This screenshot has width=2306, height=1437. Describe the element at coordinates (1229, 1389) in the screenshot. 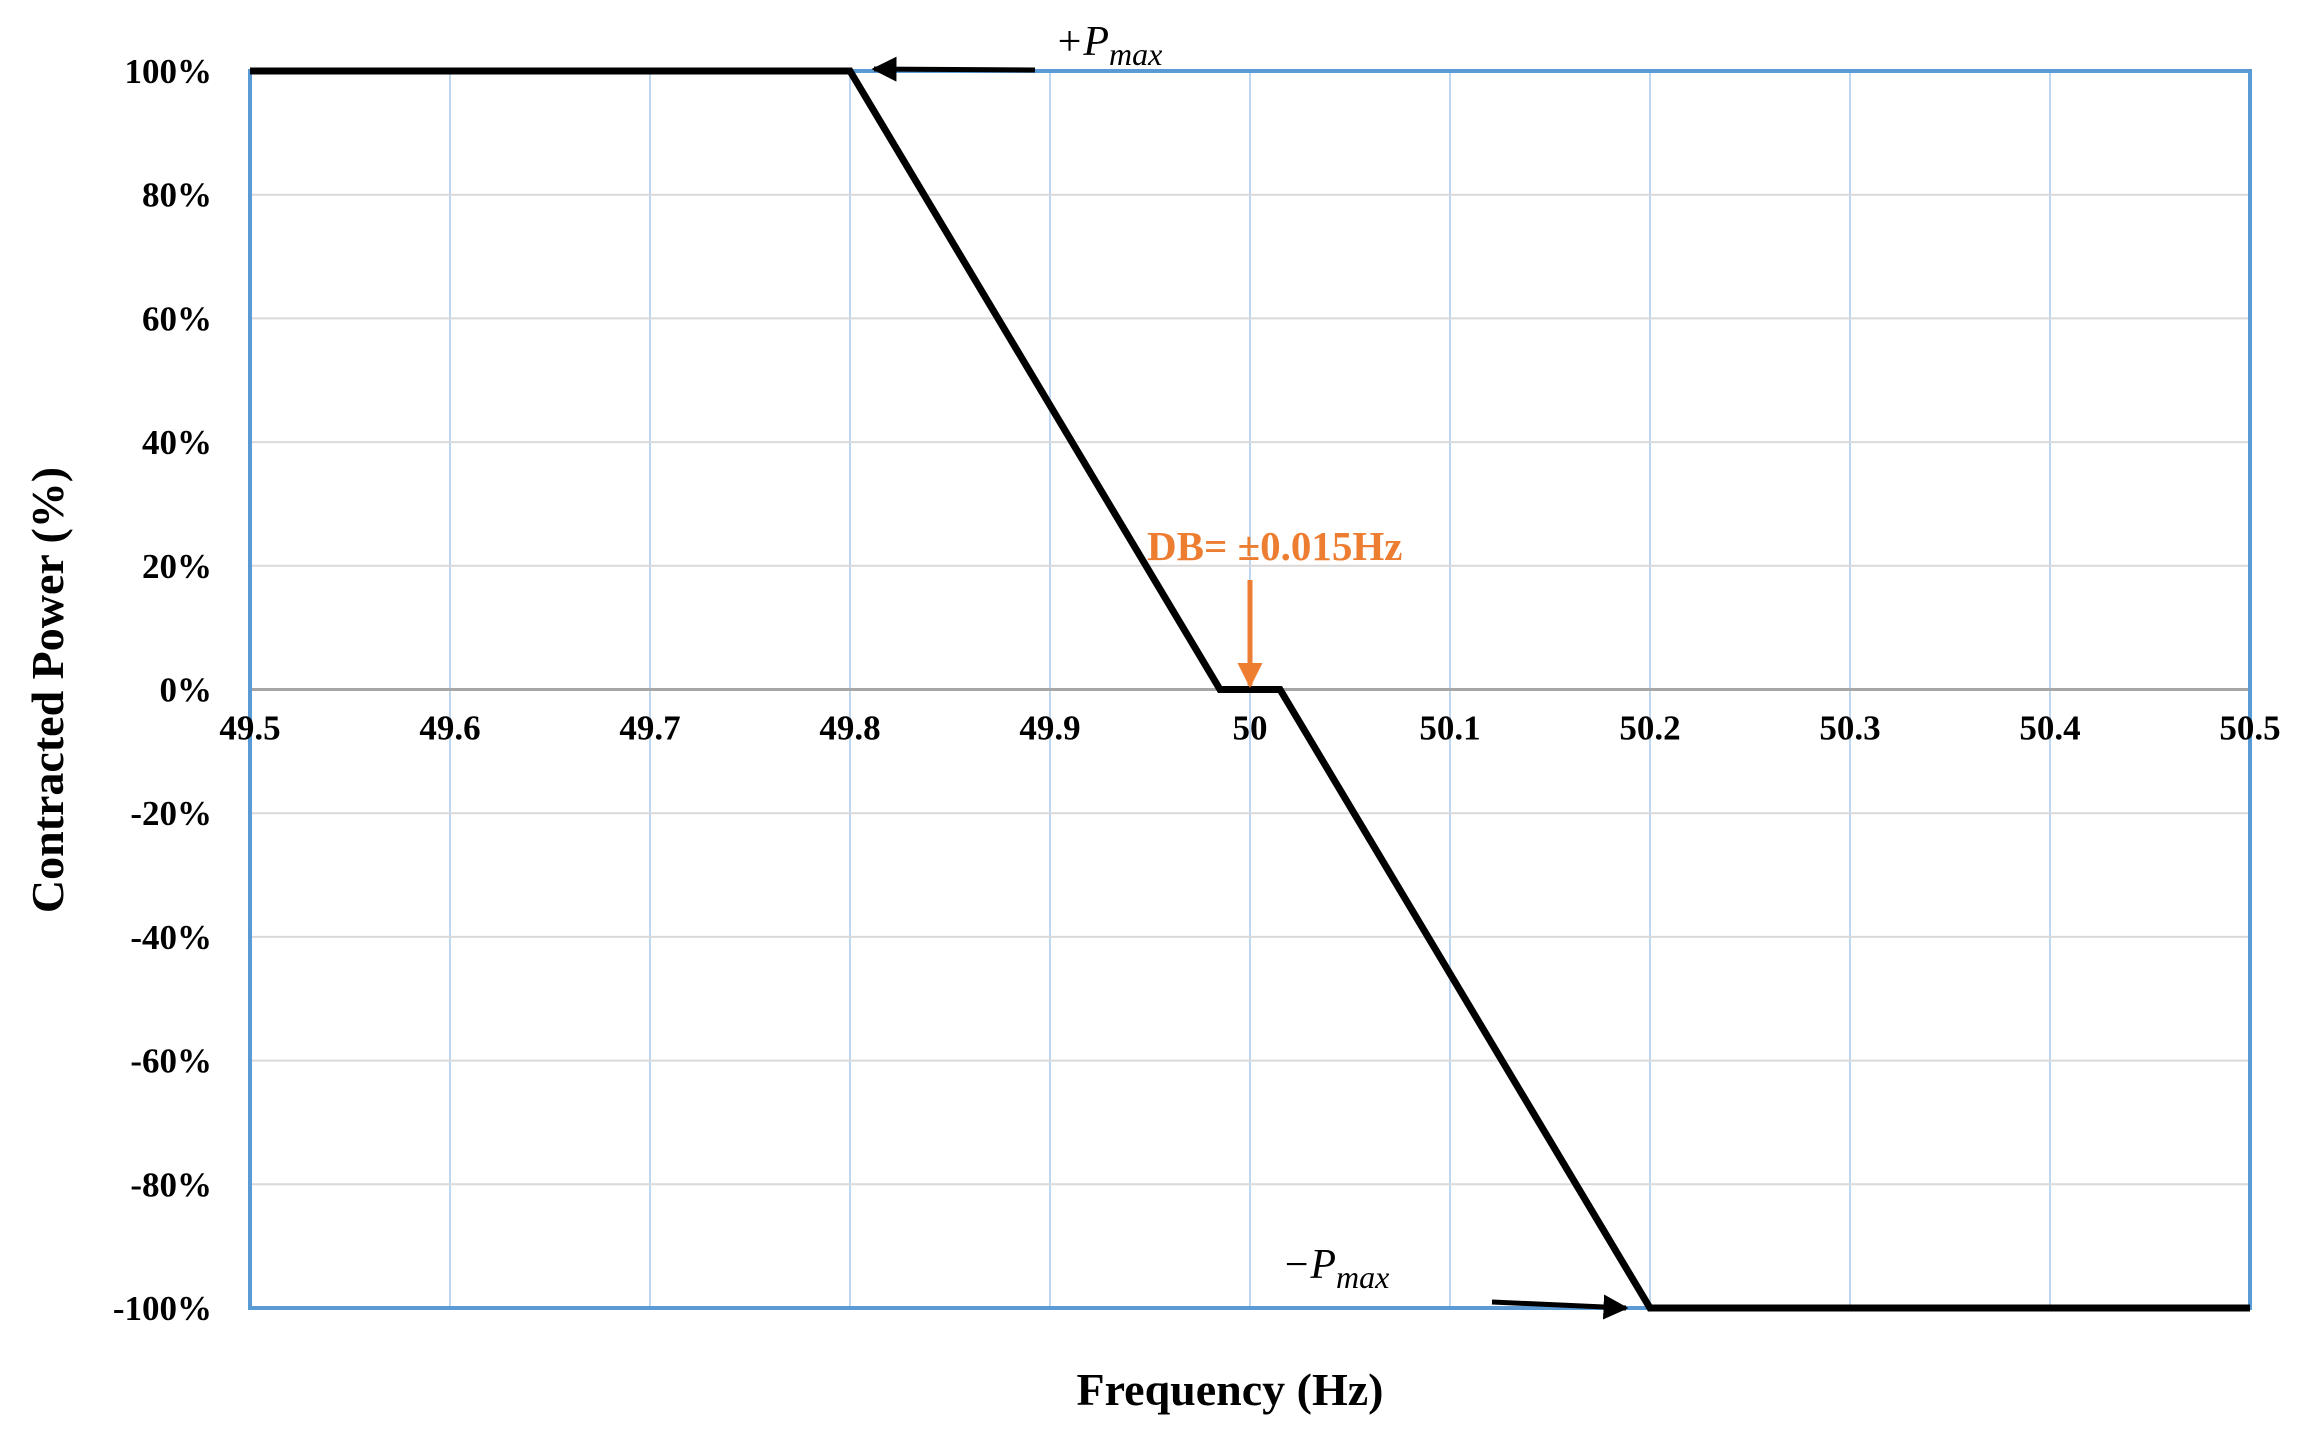

I see `x-axis-title: Frequency (Hz)` at that location.